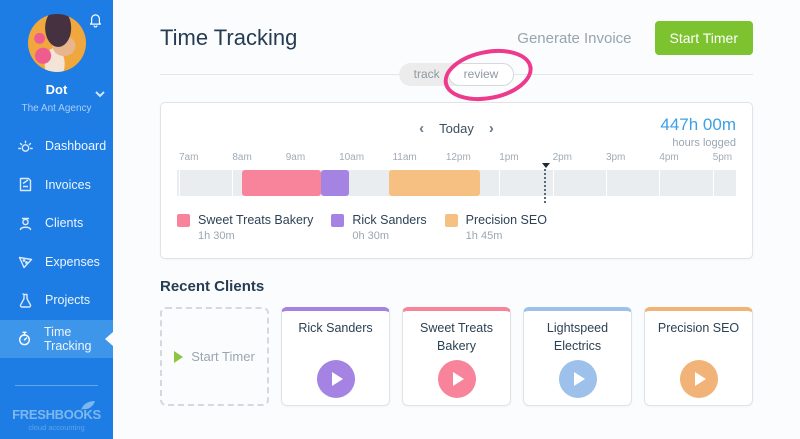  I want to click on timeline-bar-sweet-treats-bakery, so click(282, 183).